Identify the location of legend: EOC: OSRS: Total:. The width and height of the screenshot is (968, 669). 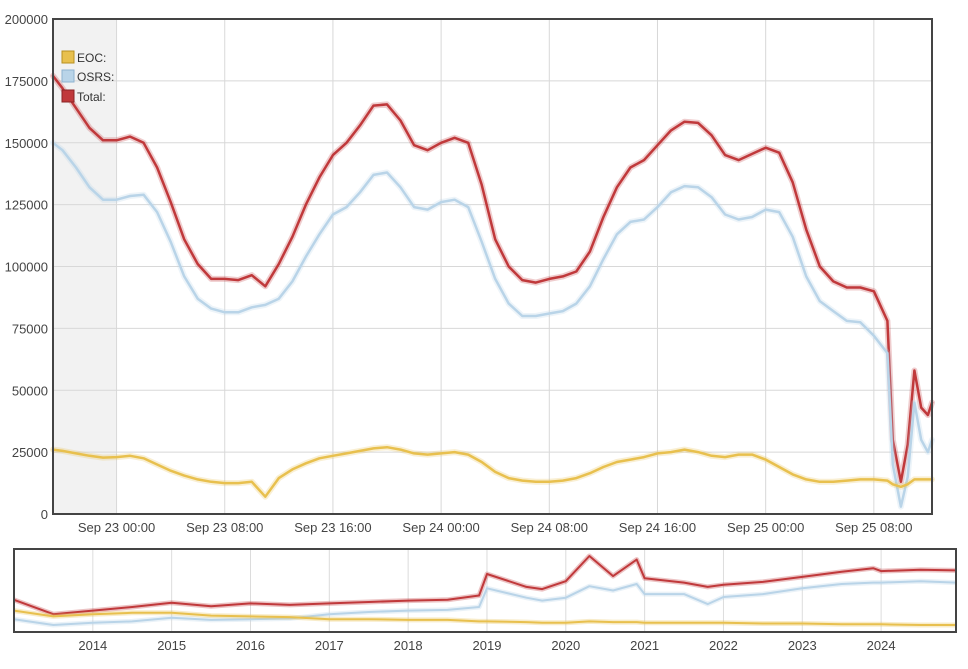
(87, 77).